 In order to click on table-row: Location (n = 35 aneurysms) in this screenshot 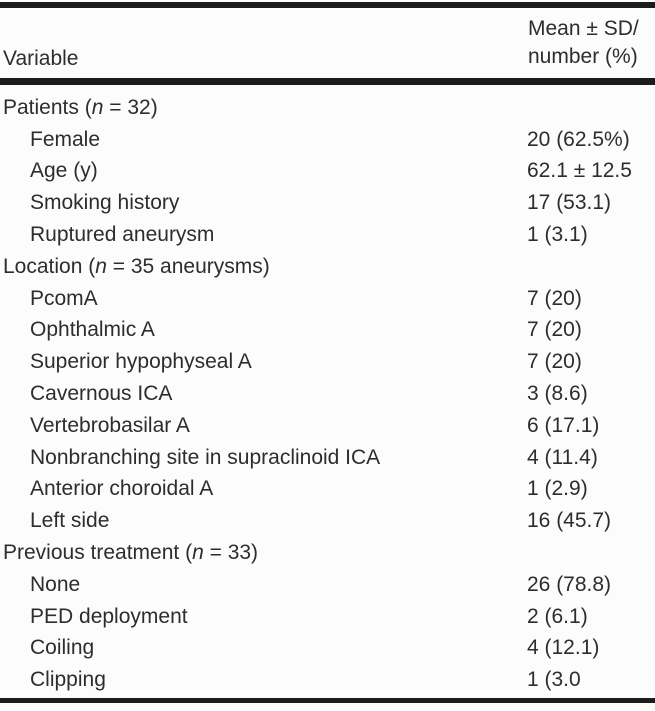, I will do `click(327, 267)`.